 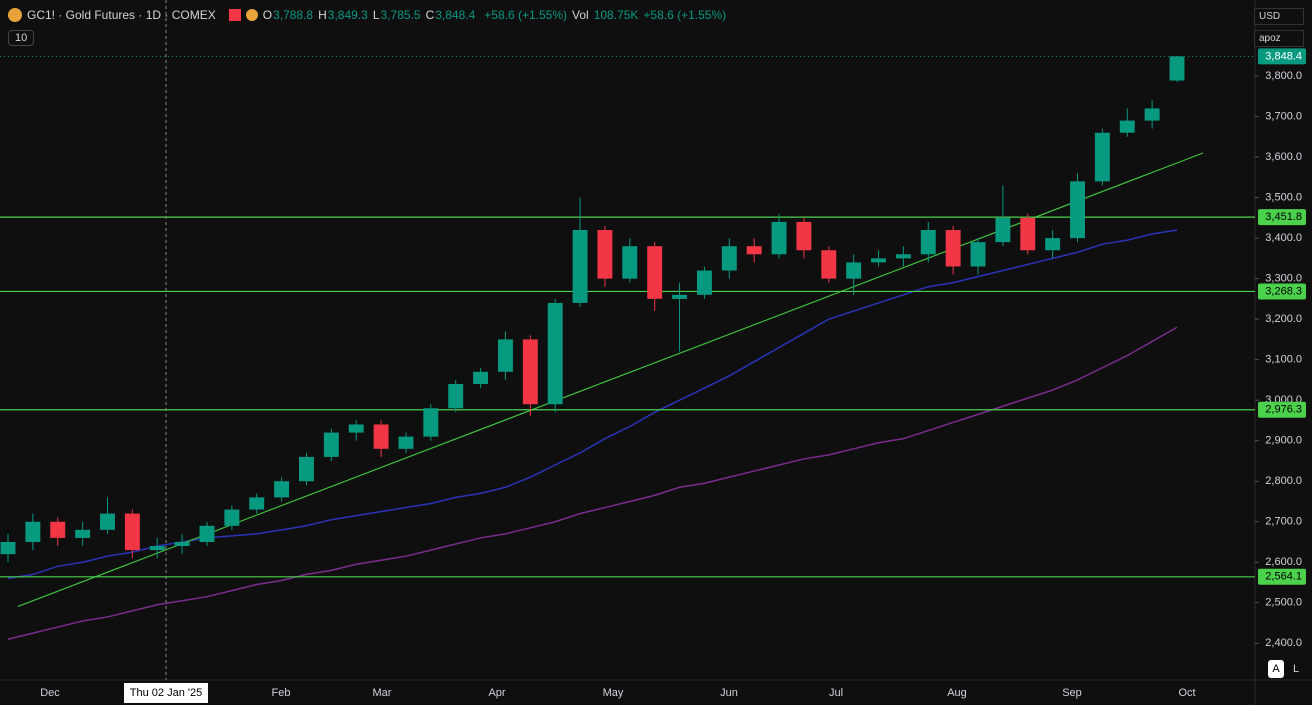 I want to click on crosshair-label-bg, so click(x=166, y=693).